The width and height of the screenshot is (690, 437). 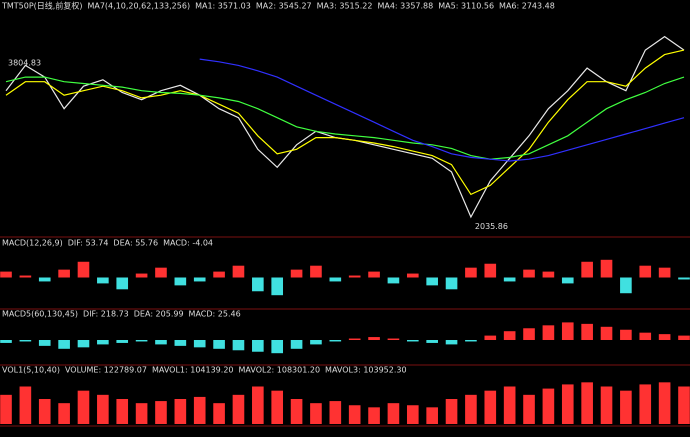 What do you see at coordinates (24, 63) in the screenshot?
I see `high-label: 3804.83` at bounding box center [24, 63].